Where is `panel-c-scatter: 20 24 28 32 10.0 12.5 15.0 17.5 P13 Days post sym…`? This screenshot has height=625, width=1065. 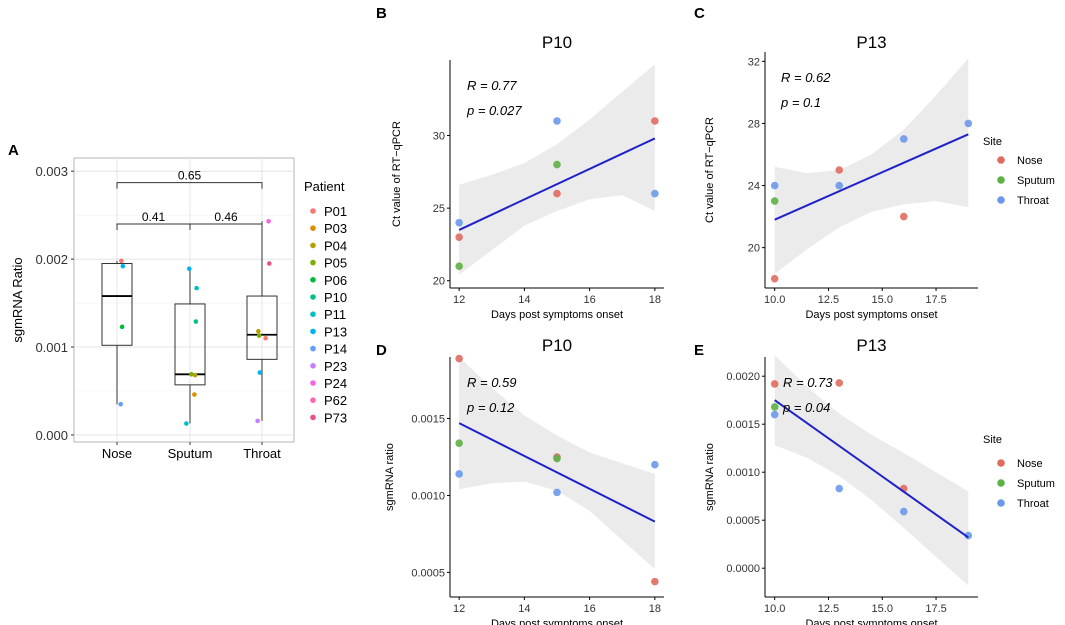 panel-c-scatter: 20 24 28 32 10.0 12.5 15.0 17.5 P13 Days post sym… is located at coordinates (841, 177).